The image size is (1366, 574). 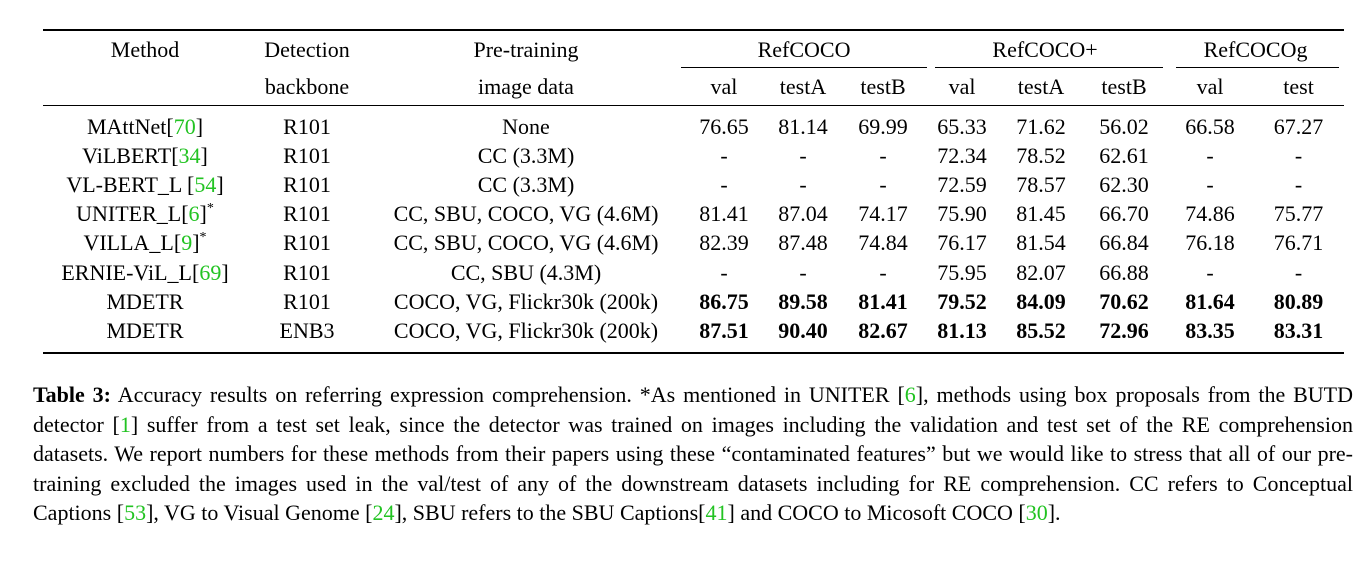 I want to click on caption-citation-link: 30, so click(x=1036, y=512).